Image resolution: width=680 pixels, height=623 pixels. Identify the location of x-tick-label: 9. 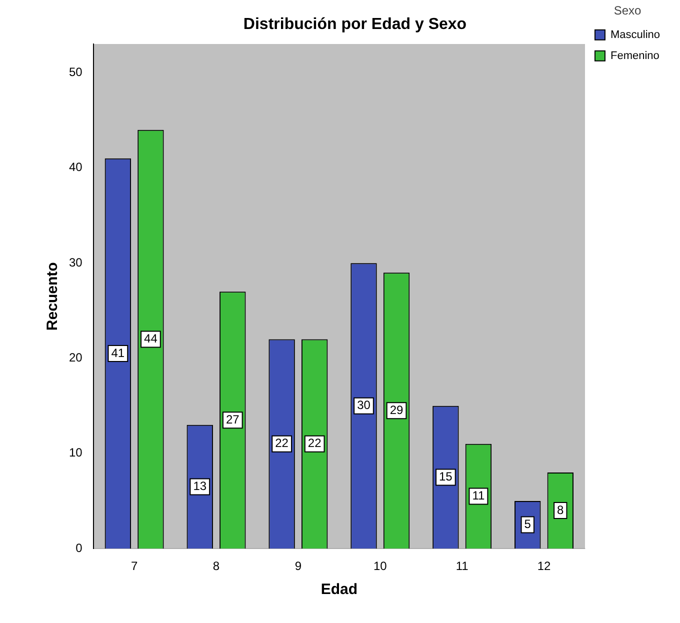
(298, 566).